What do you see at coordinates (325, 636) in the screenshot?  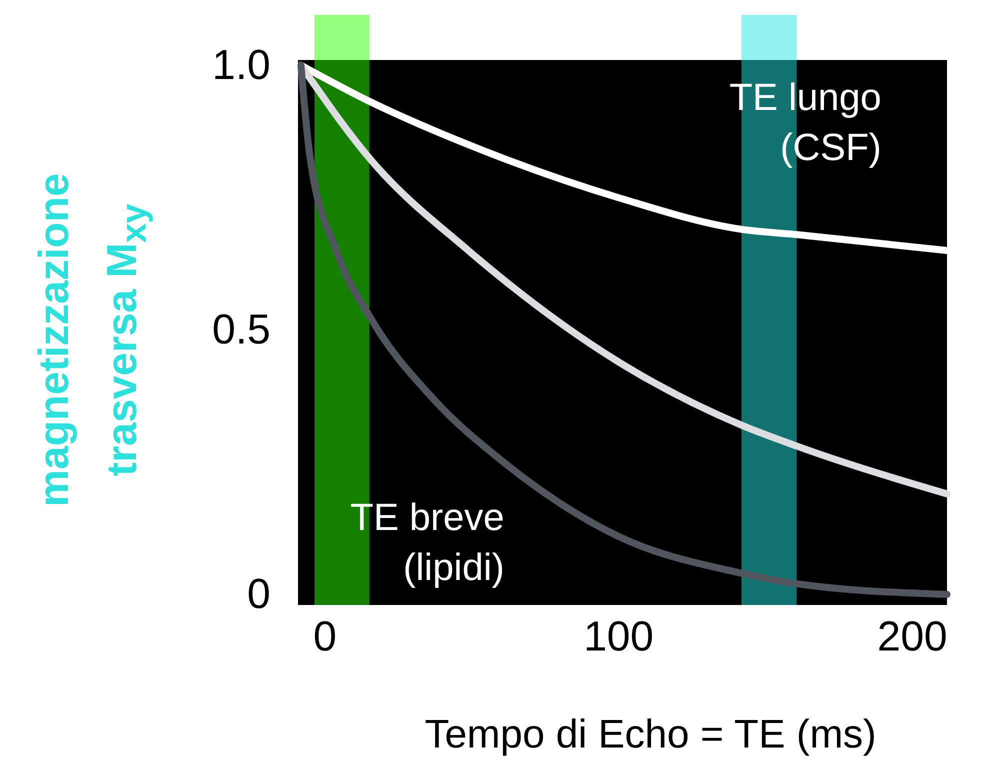 I see `x-tick-label: 0` at bounding box center [325, 636].